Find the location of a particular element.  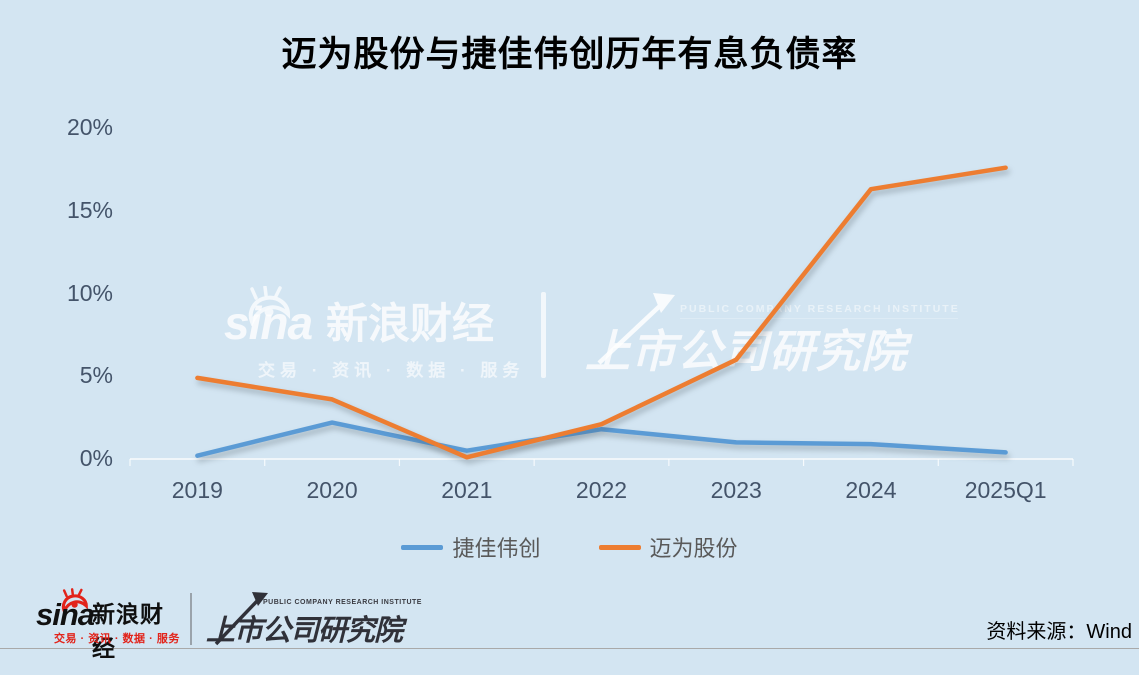

series-line-jiejiaweichuang is located at coordinates (601, 439).